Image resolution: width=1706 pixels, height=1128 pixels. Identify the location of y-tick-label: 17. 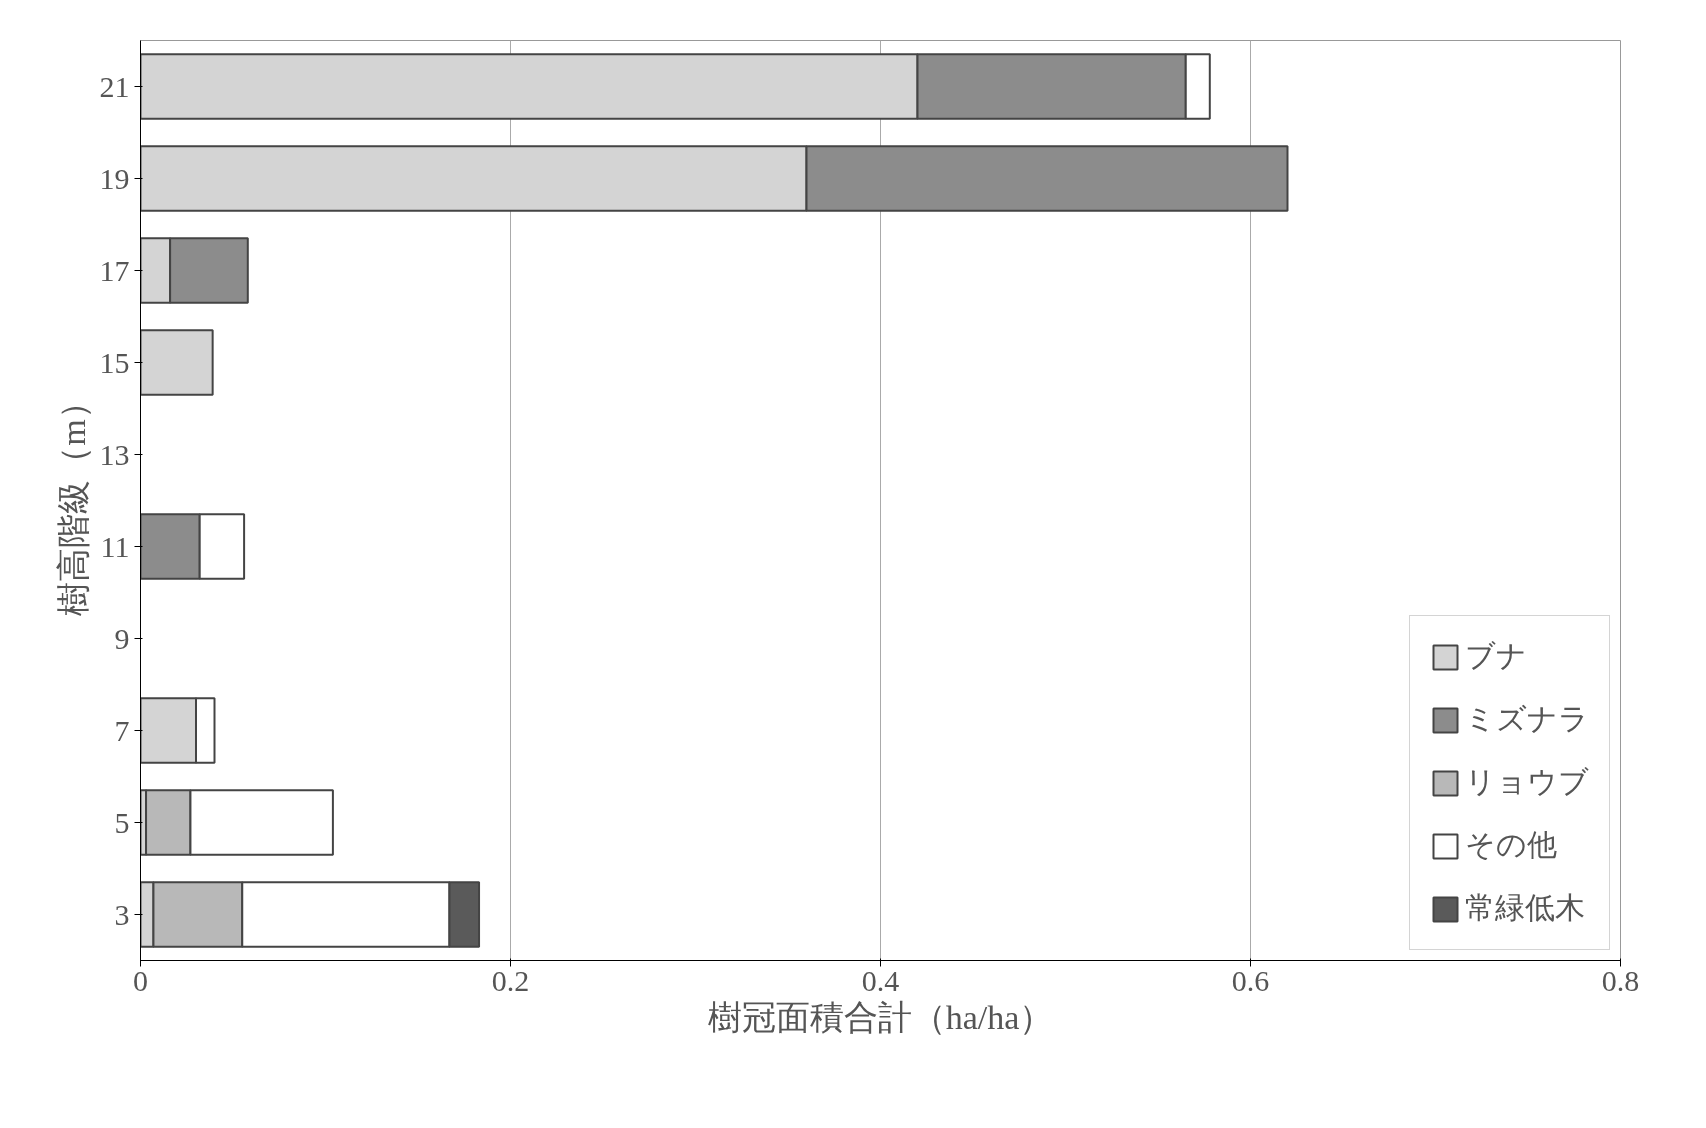
(114, 270).